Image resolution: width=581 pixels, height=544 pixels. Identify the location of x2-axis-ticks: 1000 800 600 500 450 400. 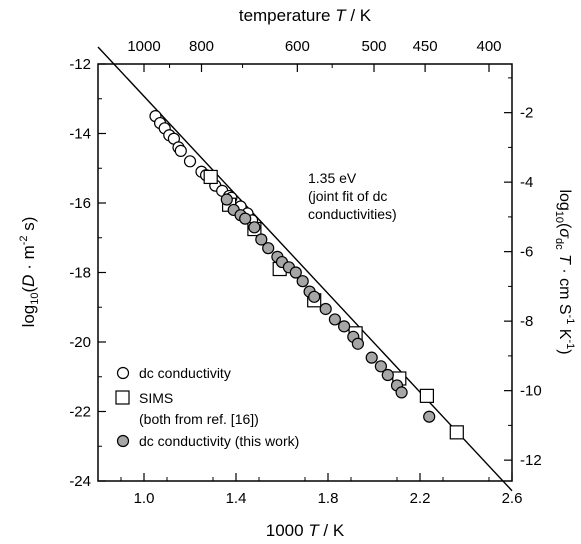
(314, 55).